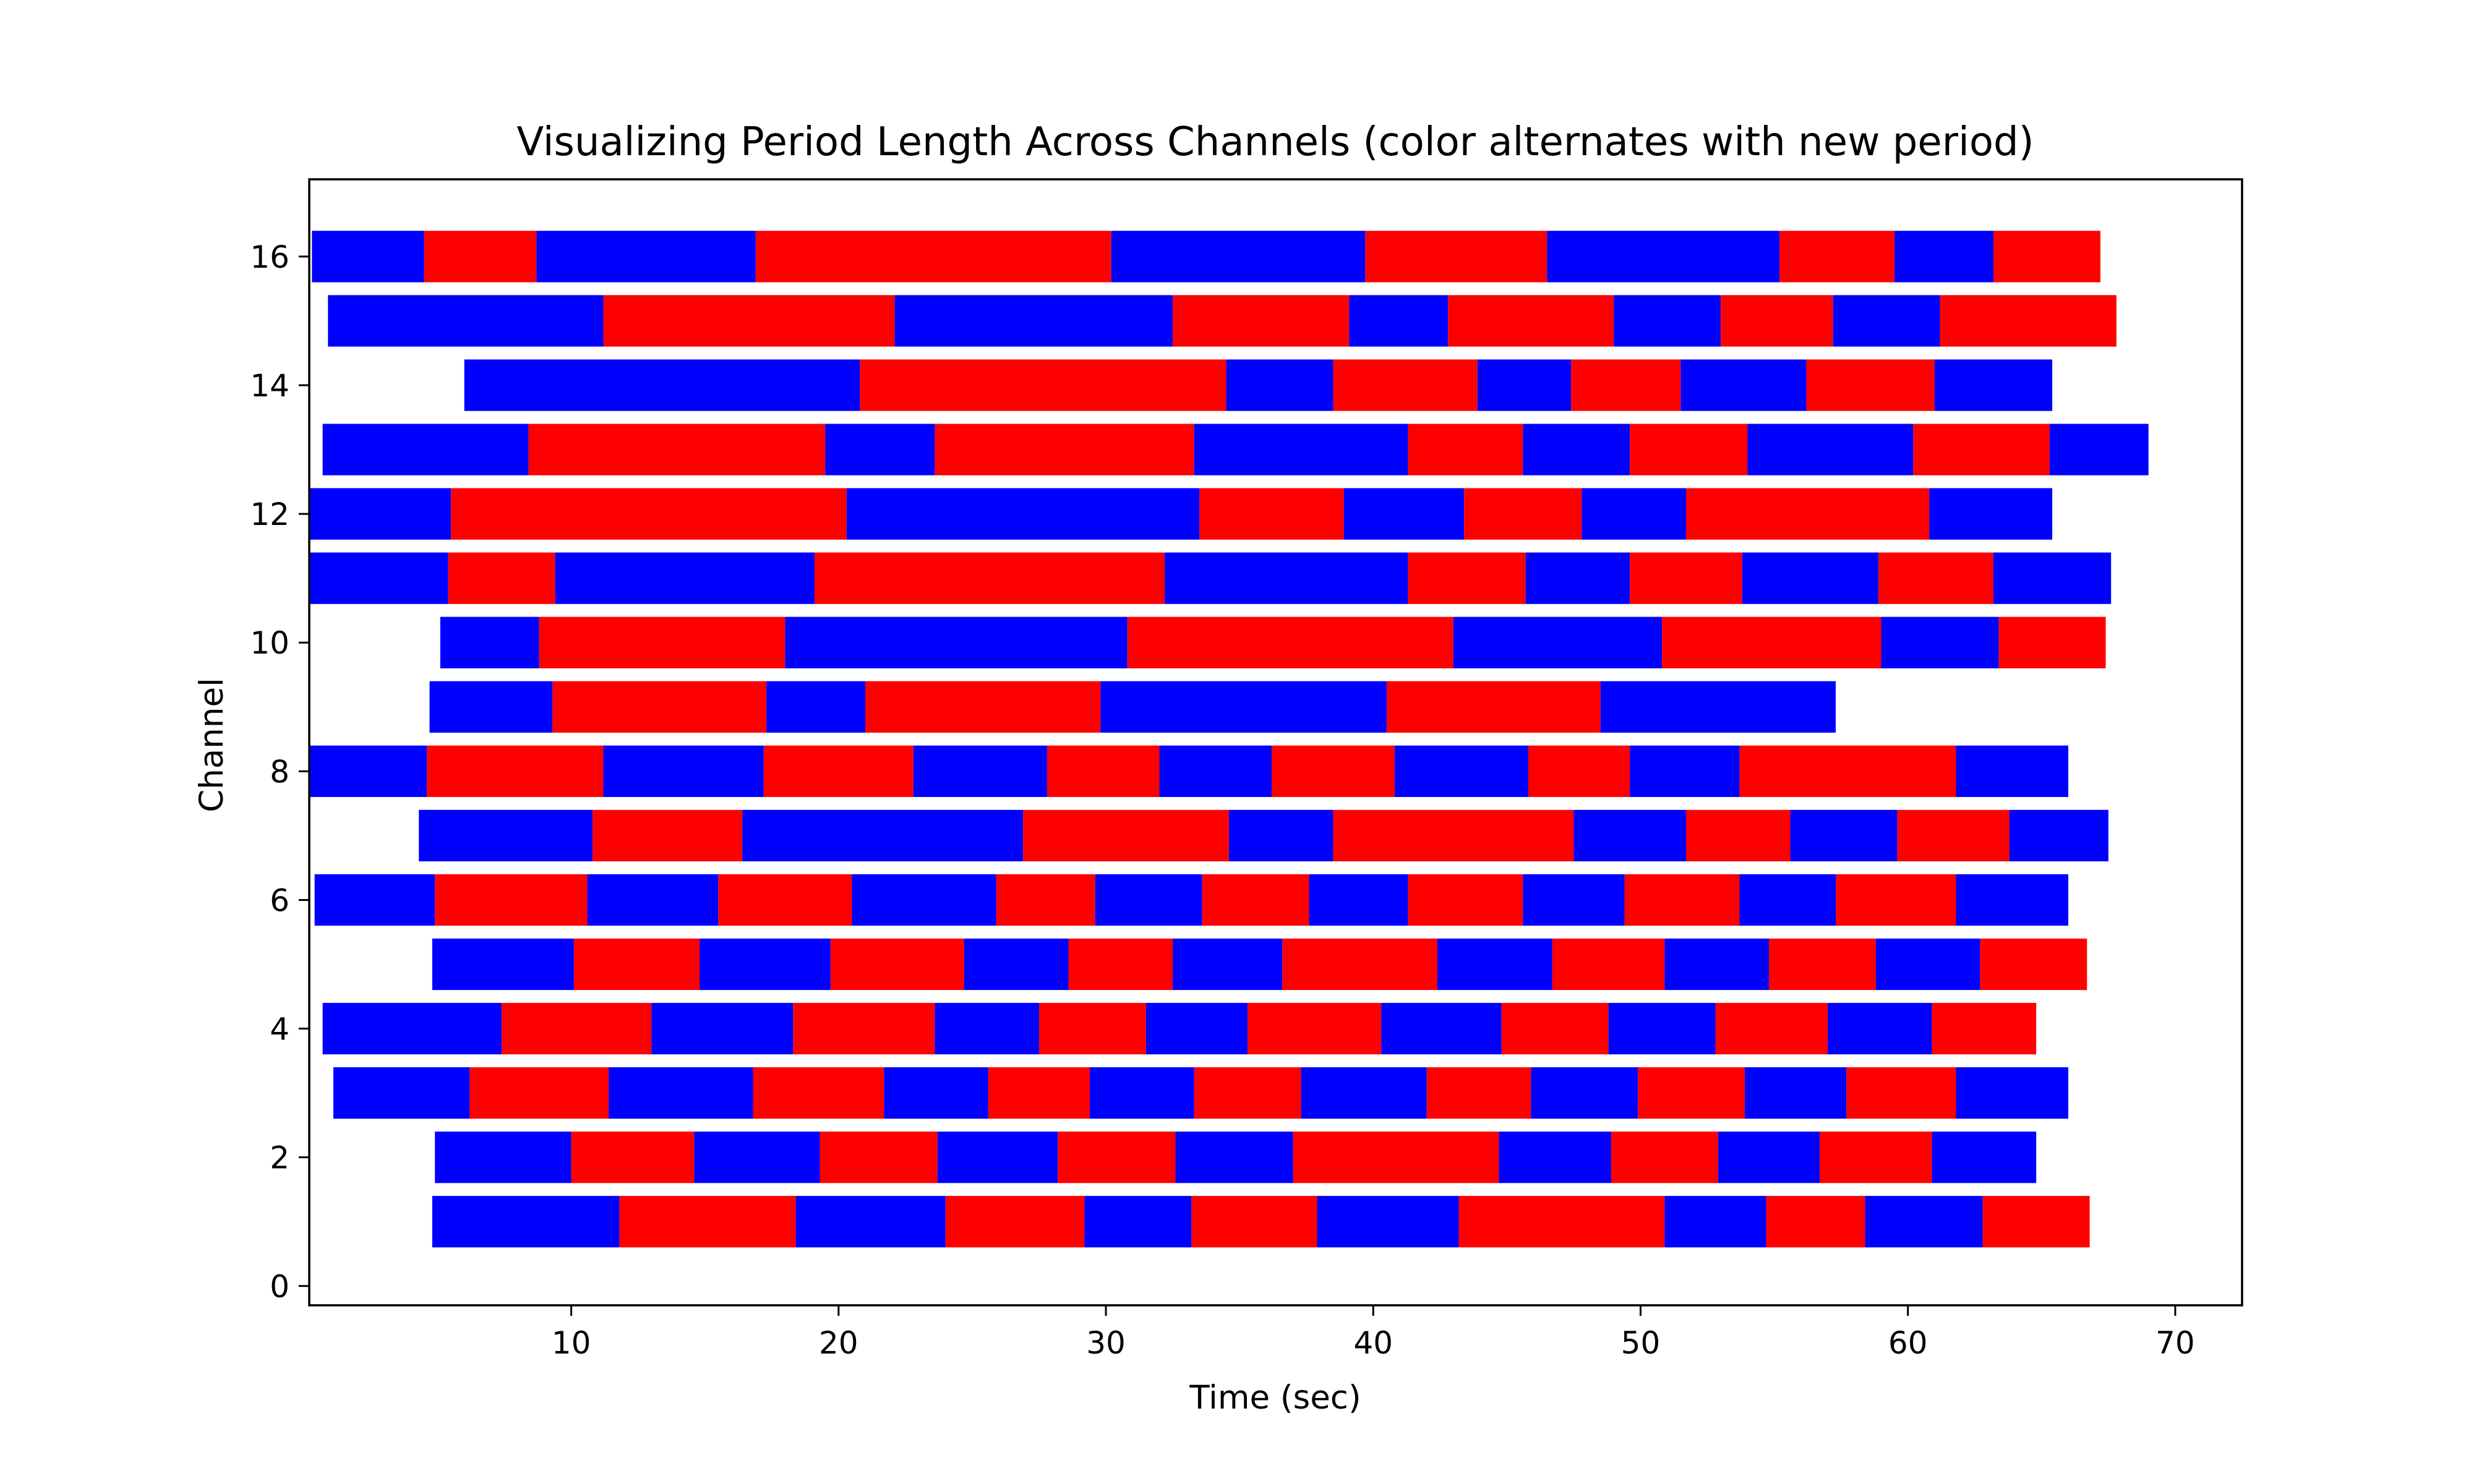 The width and height of the screenshot is (2474, 1484). Describe the element at coordinates (279, 1158) in the screenshot. I see `y-tick-label: 2` at that location.